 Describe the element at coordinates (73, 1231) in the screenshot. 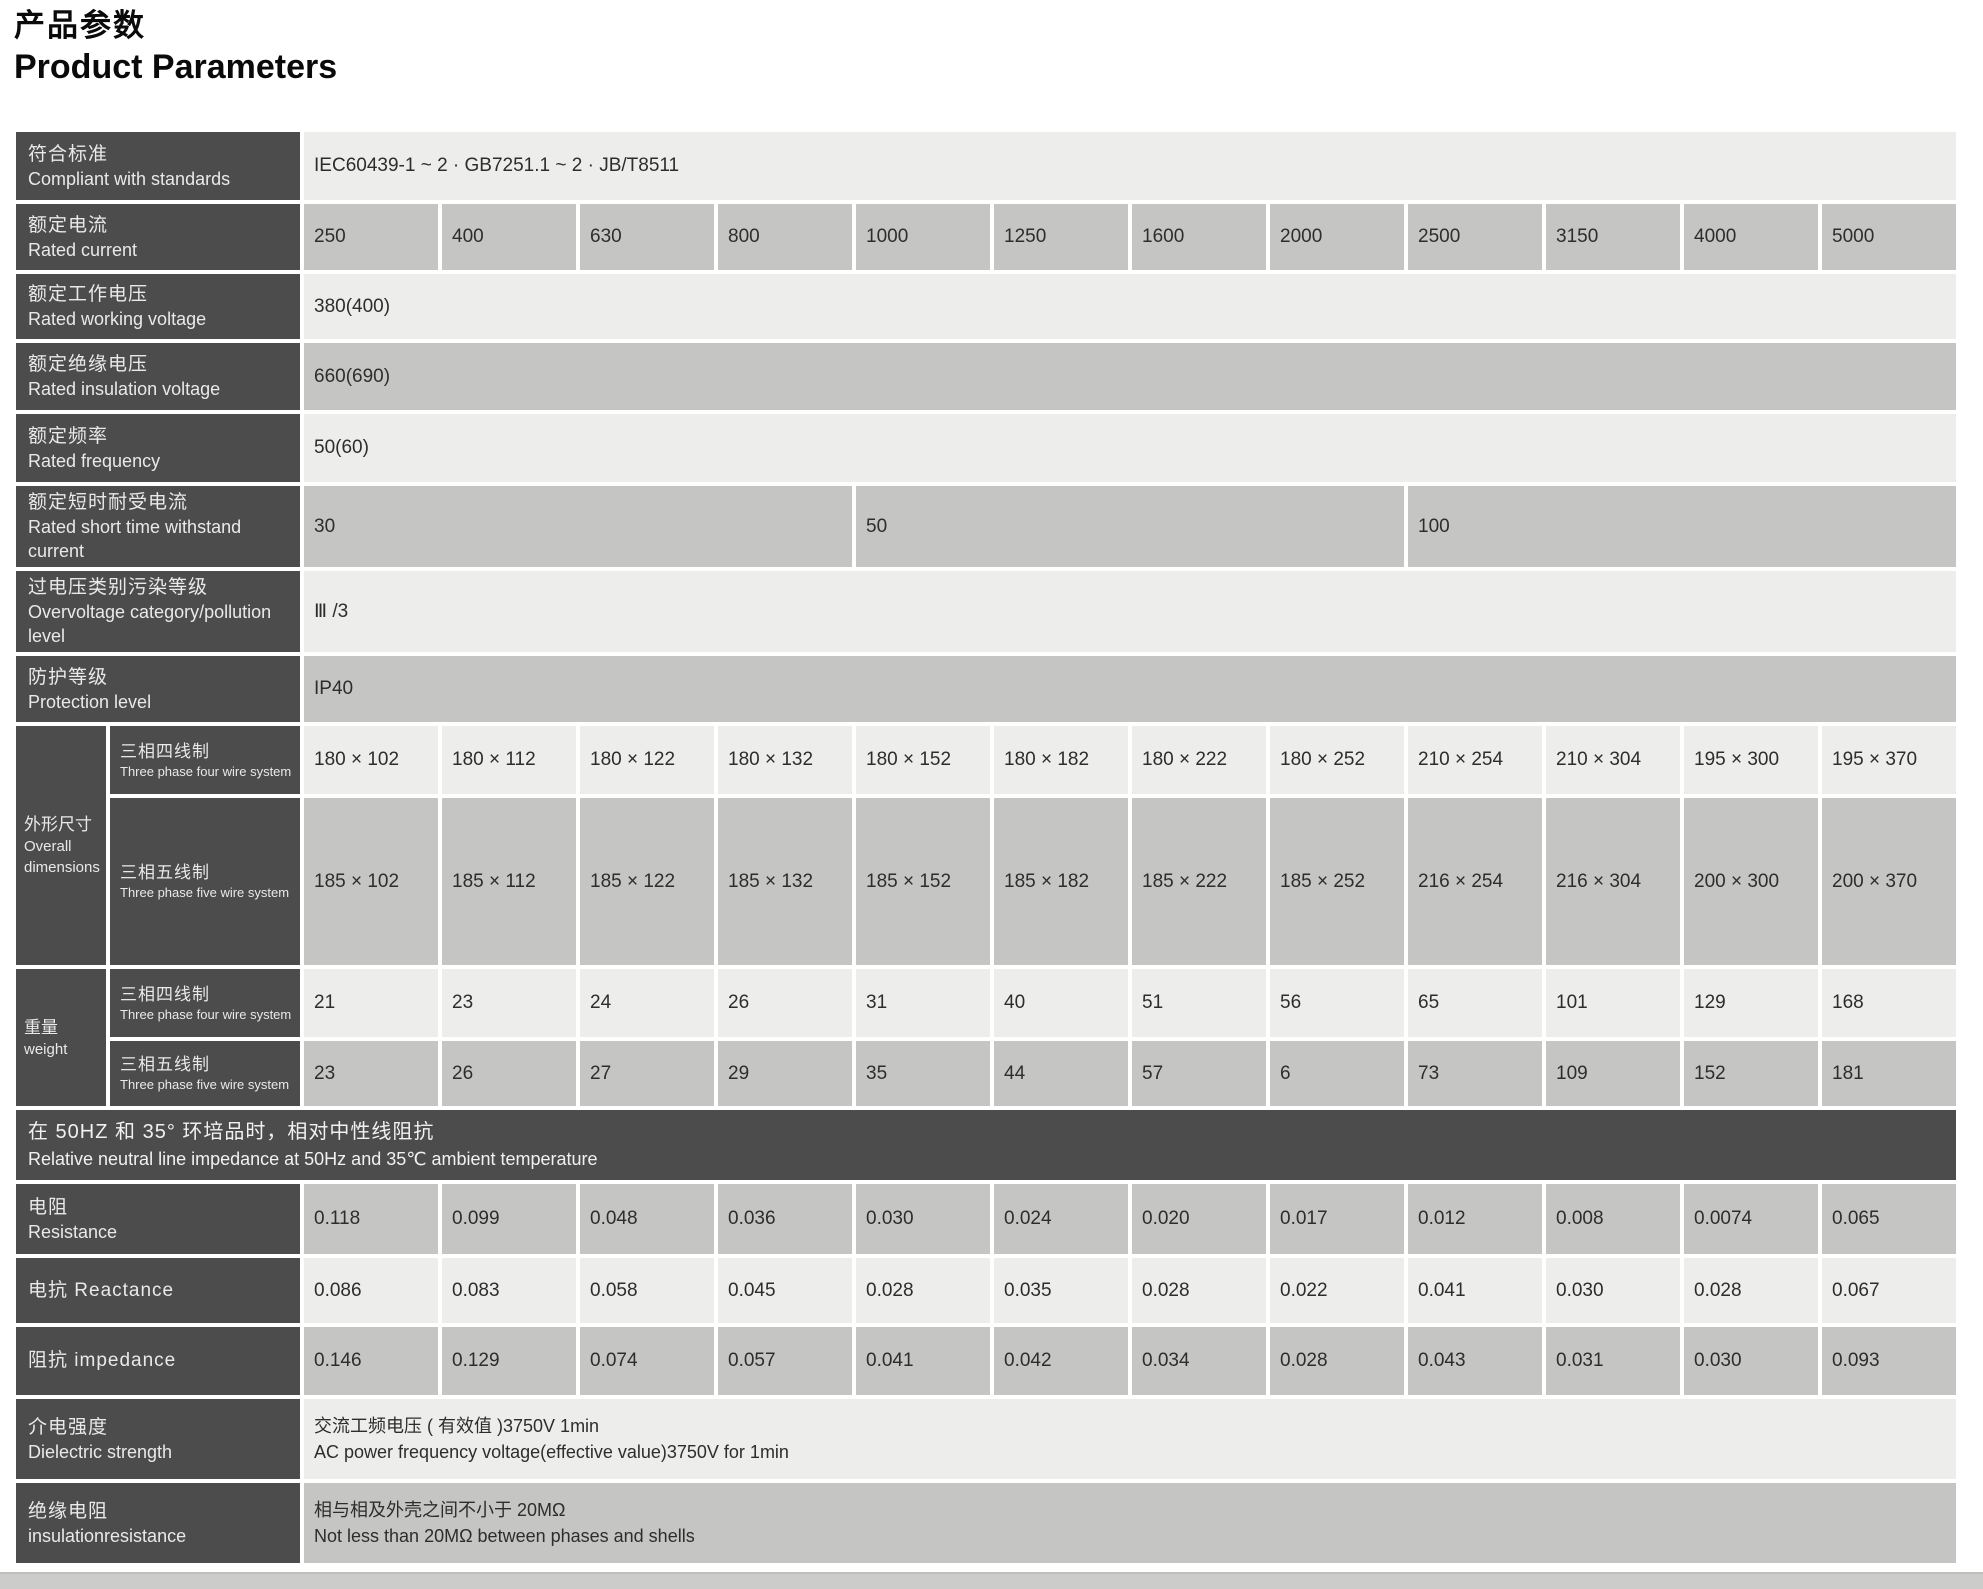

I see `row-label-en: Resistance` at that location.